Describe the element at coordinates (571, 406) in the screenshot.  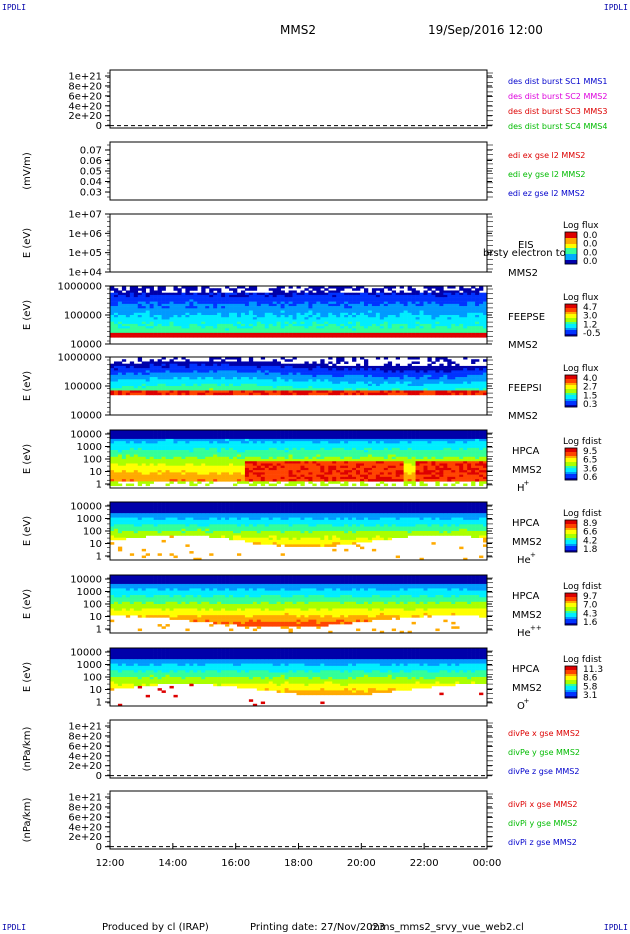
I see `colorbar-swatch` at that location.